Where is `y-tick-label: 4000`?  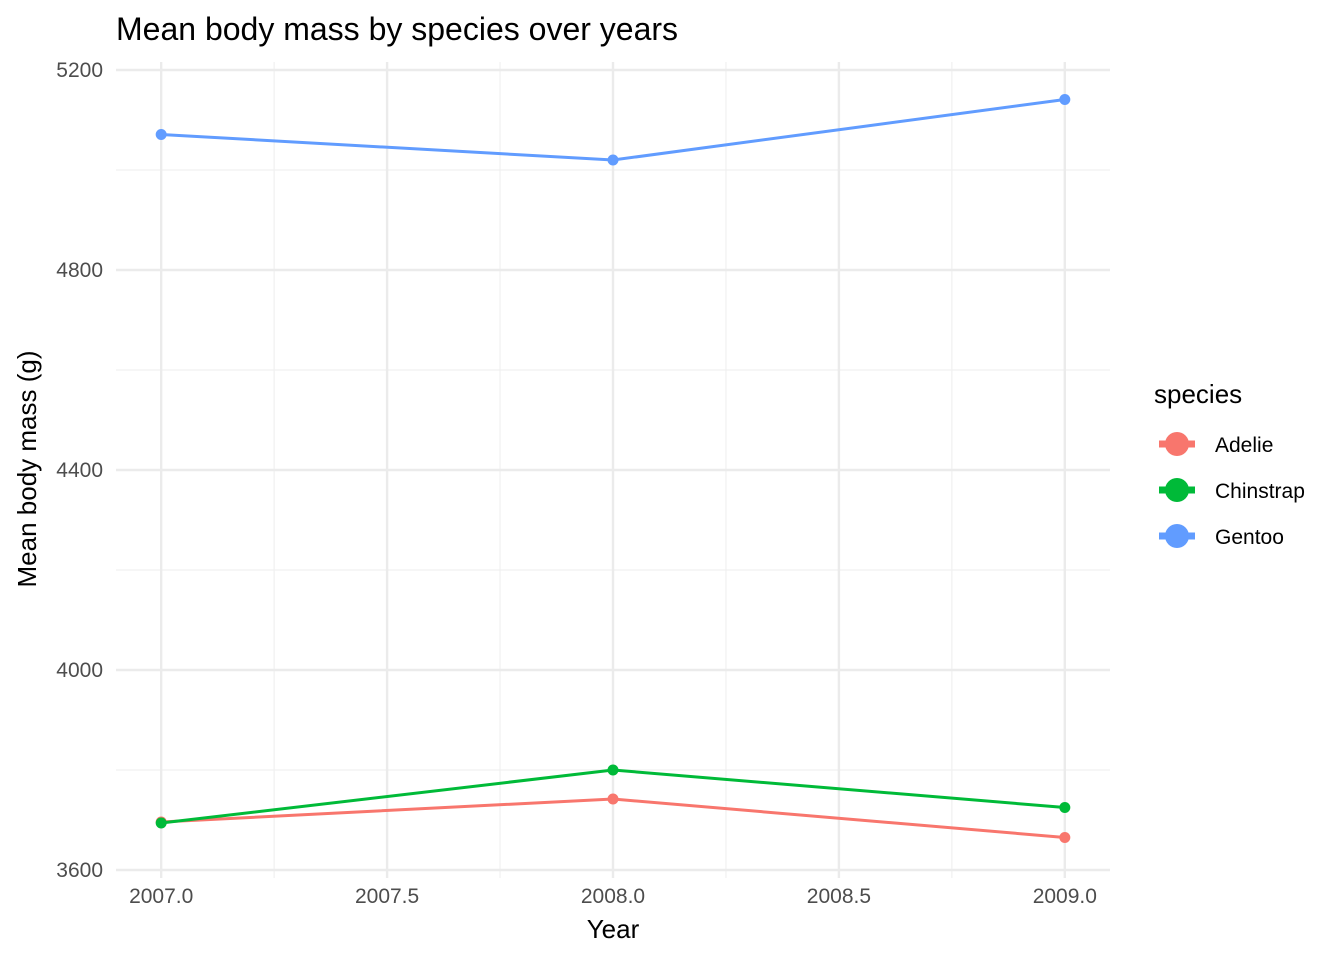 y-tick-label: 4000 is located at coordinates (79, 670).